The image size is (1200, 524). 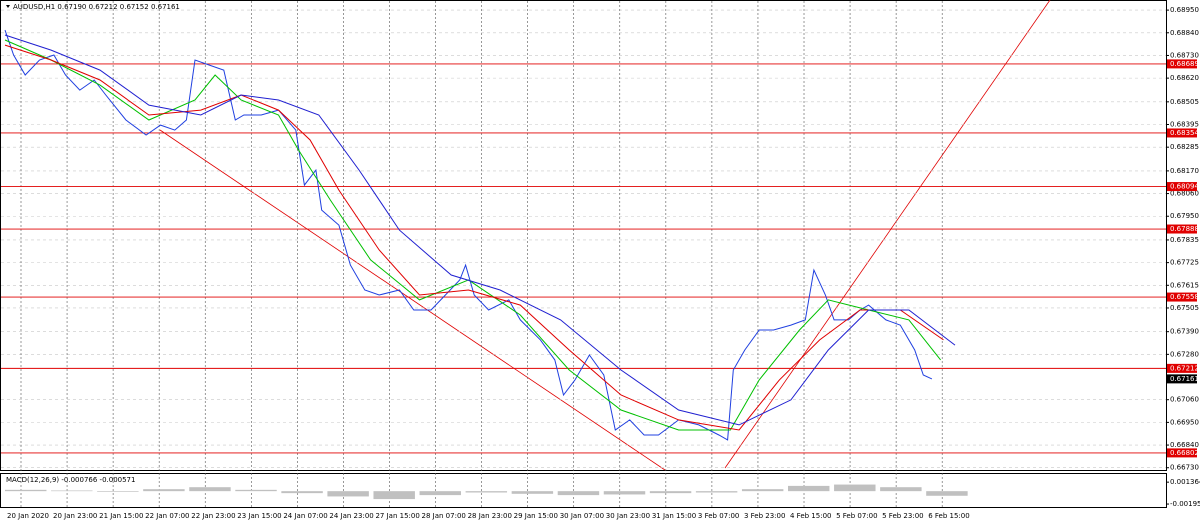 What do you see at coordinates (1184, 422) in the screenshot?
I see `y-tick-label: 0.66950` at bounding box center [1184, 422].